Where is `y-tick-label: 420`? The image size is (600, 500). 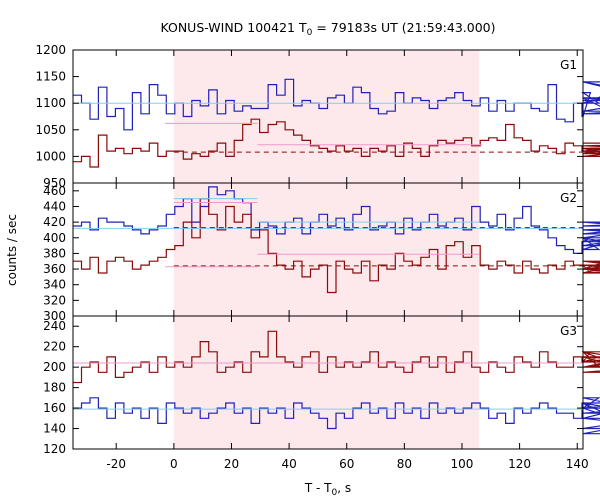 y-tick-label: 420 is located at coordinates (54, 222).